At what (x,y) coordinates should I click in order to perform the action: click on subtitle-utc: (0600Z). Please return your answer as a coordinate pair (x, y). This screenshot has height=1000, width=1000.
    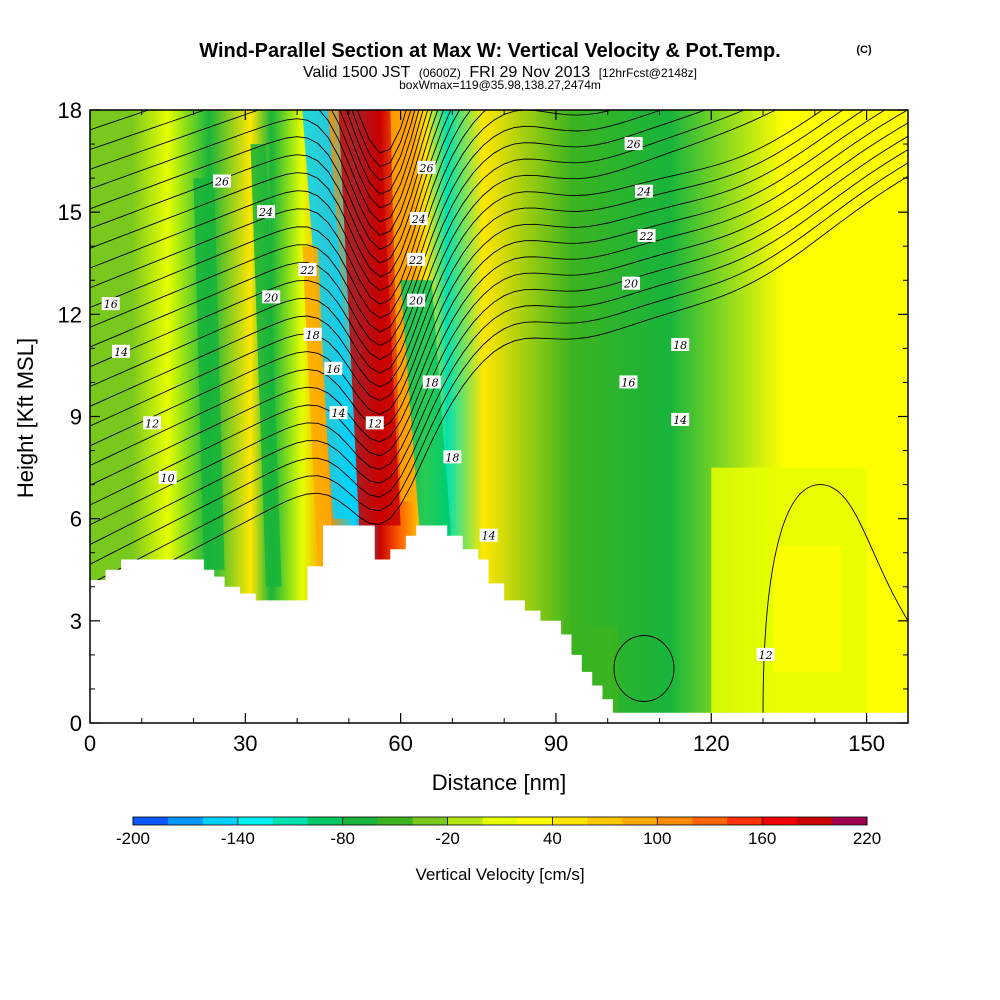
    Looking at the image, I should click on (440, 73).